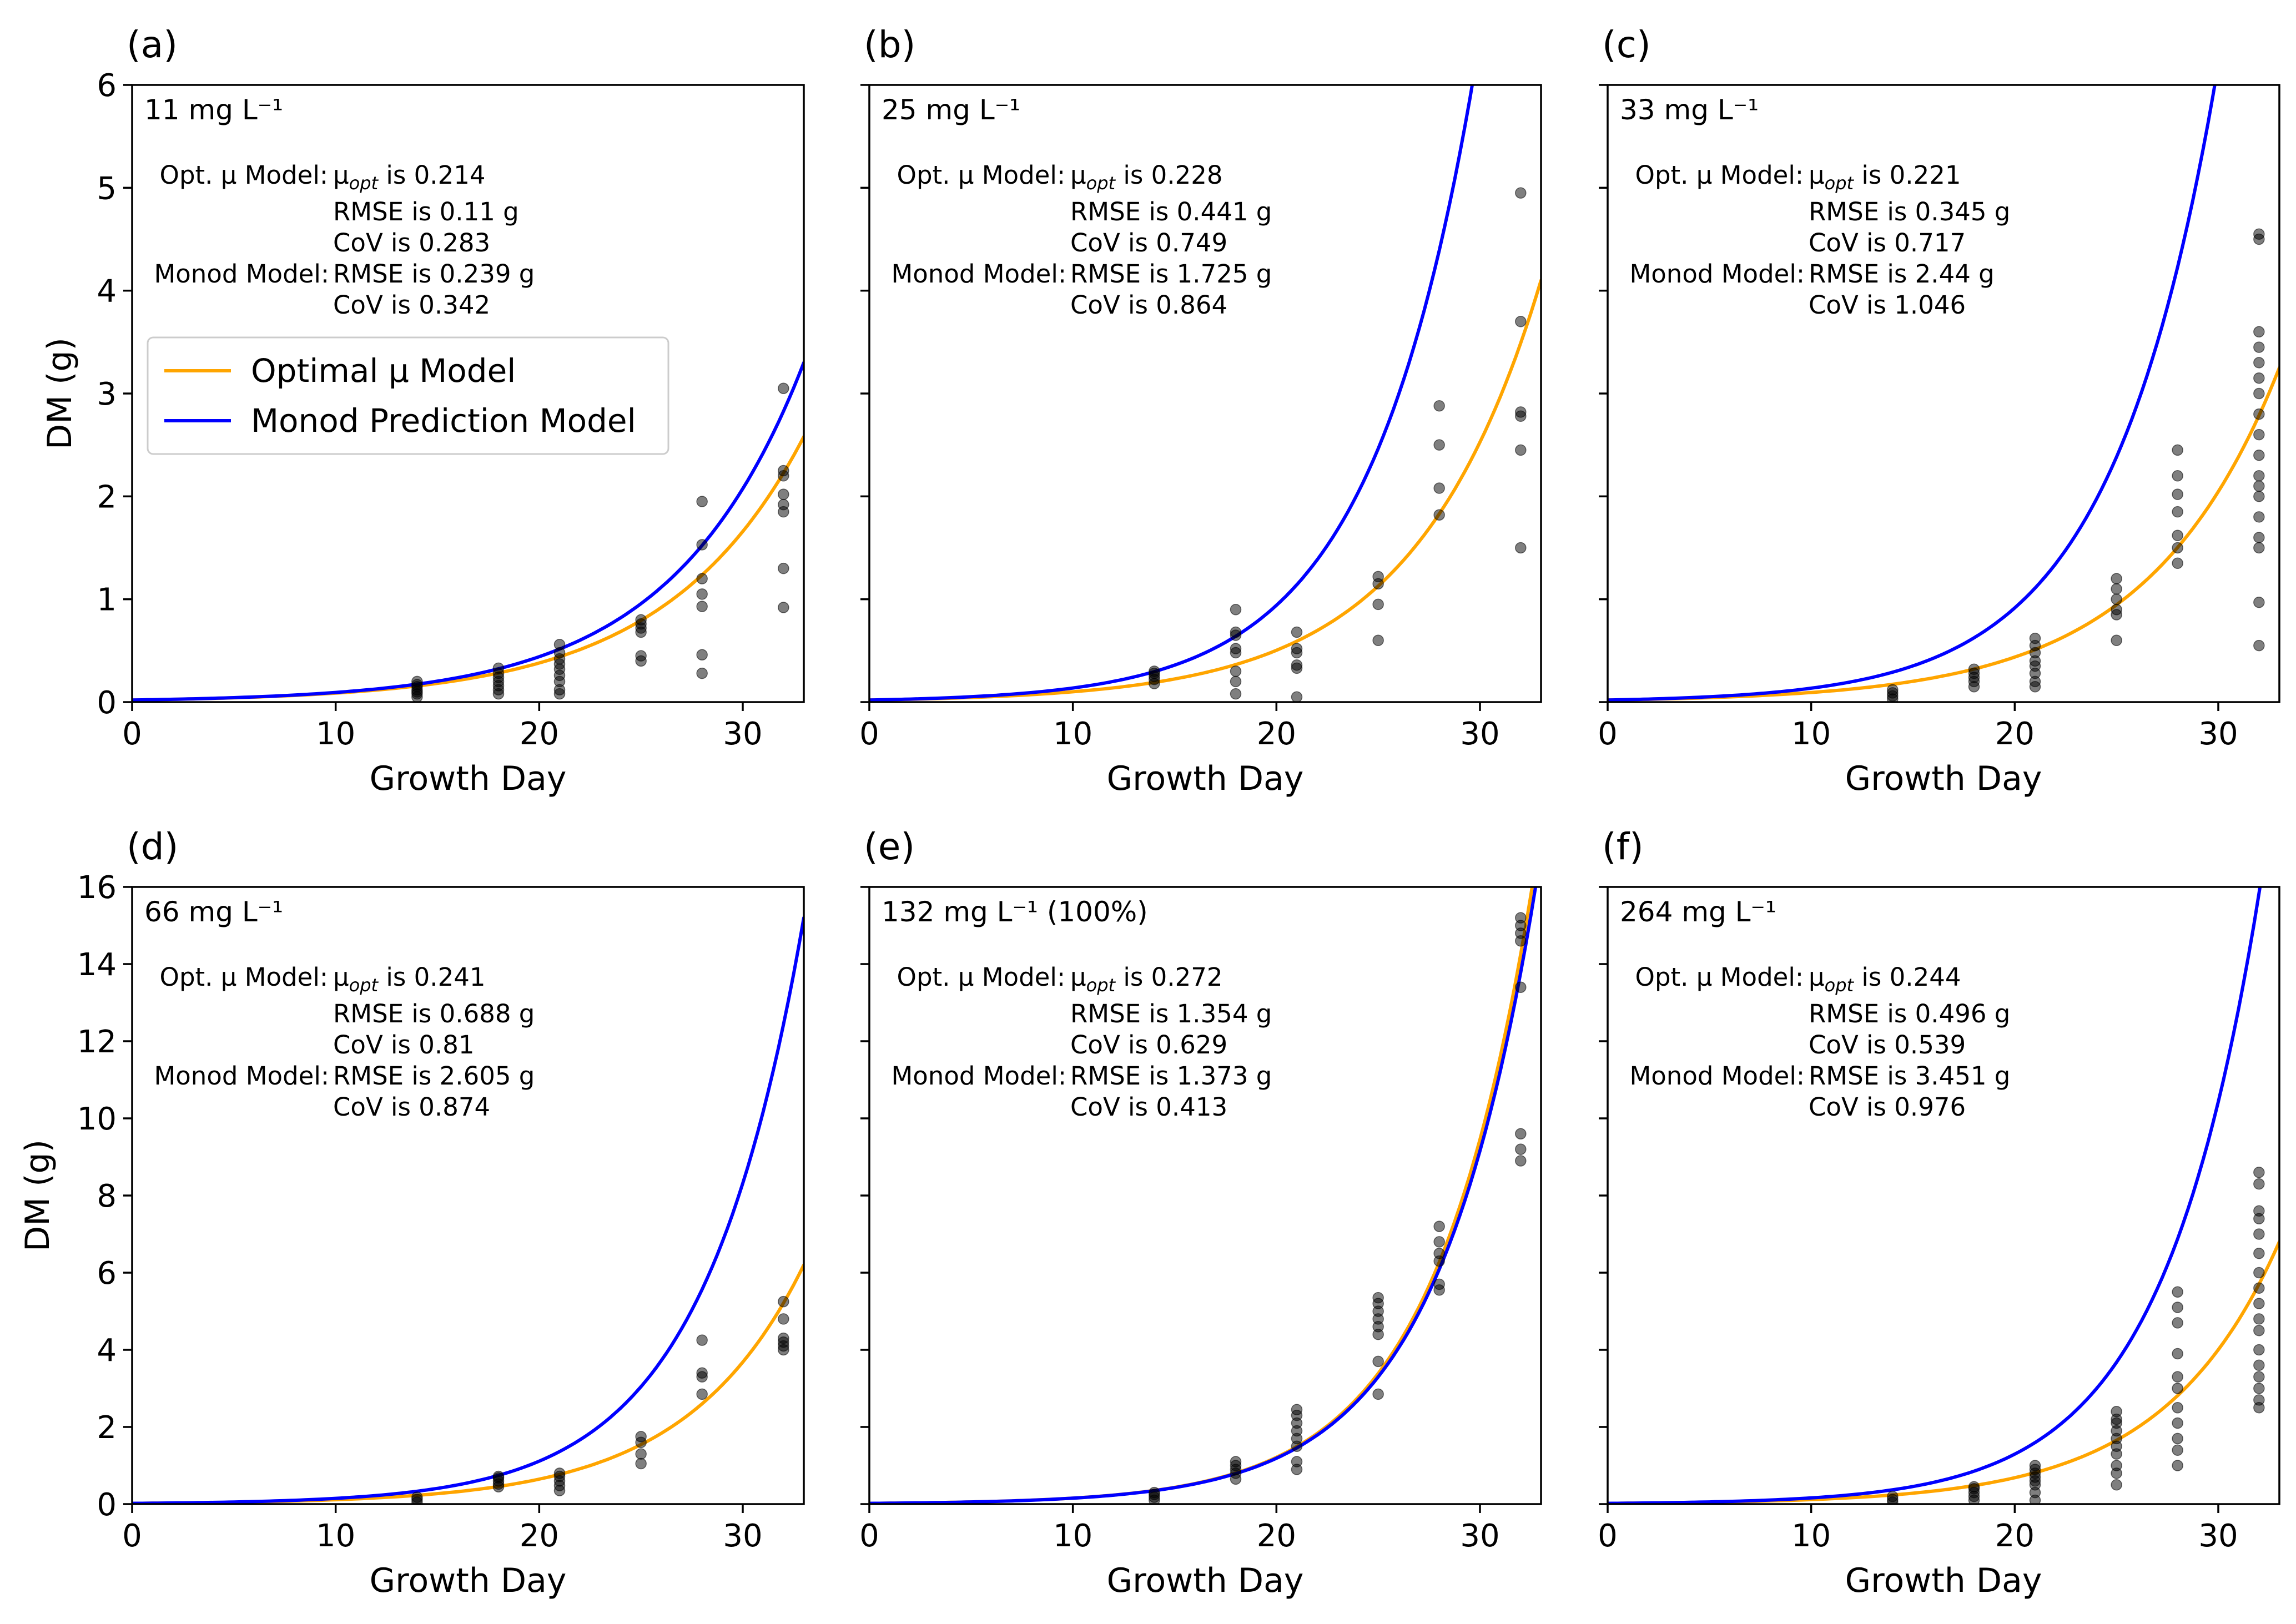 The width and height of the screenshot is (2296, 1624). I want to click on legend-box, so click(408, 396).